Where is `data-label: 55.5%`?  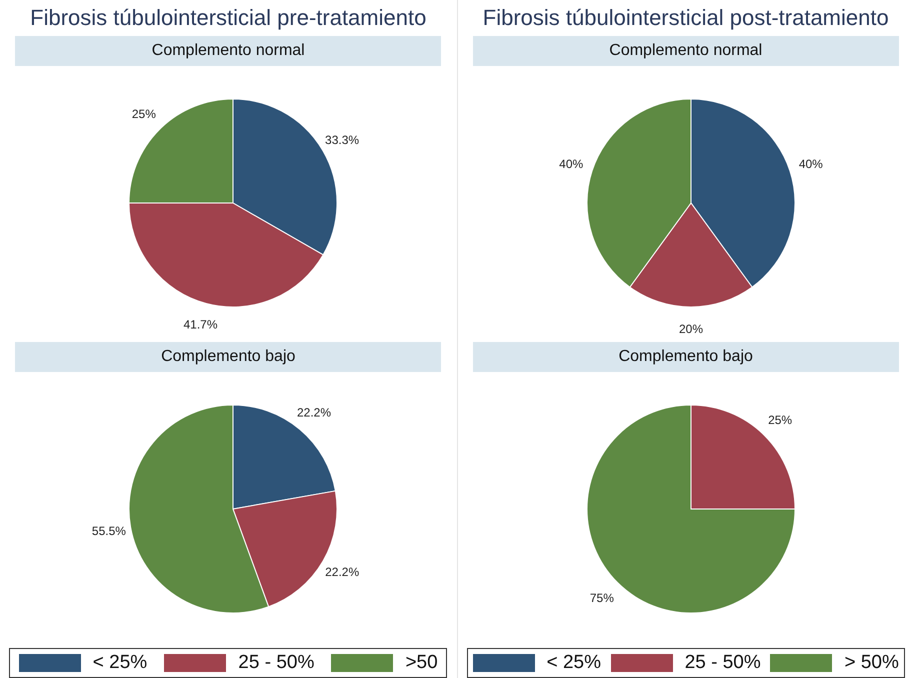 data-label: 55.5% is located at coordinates (109, 531).